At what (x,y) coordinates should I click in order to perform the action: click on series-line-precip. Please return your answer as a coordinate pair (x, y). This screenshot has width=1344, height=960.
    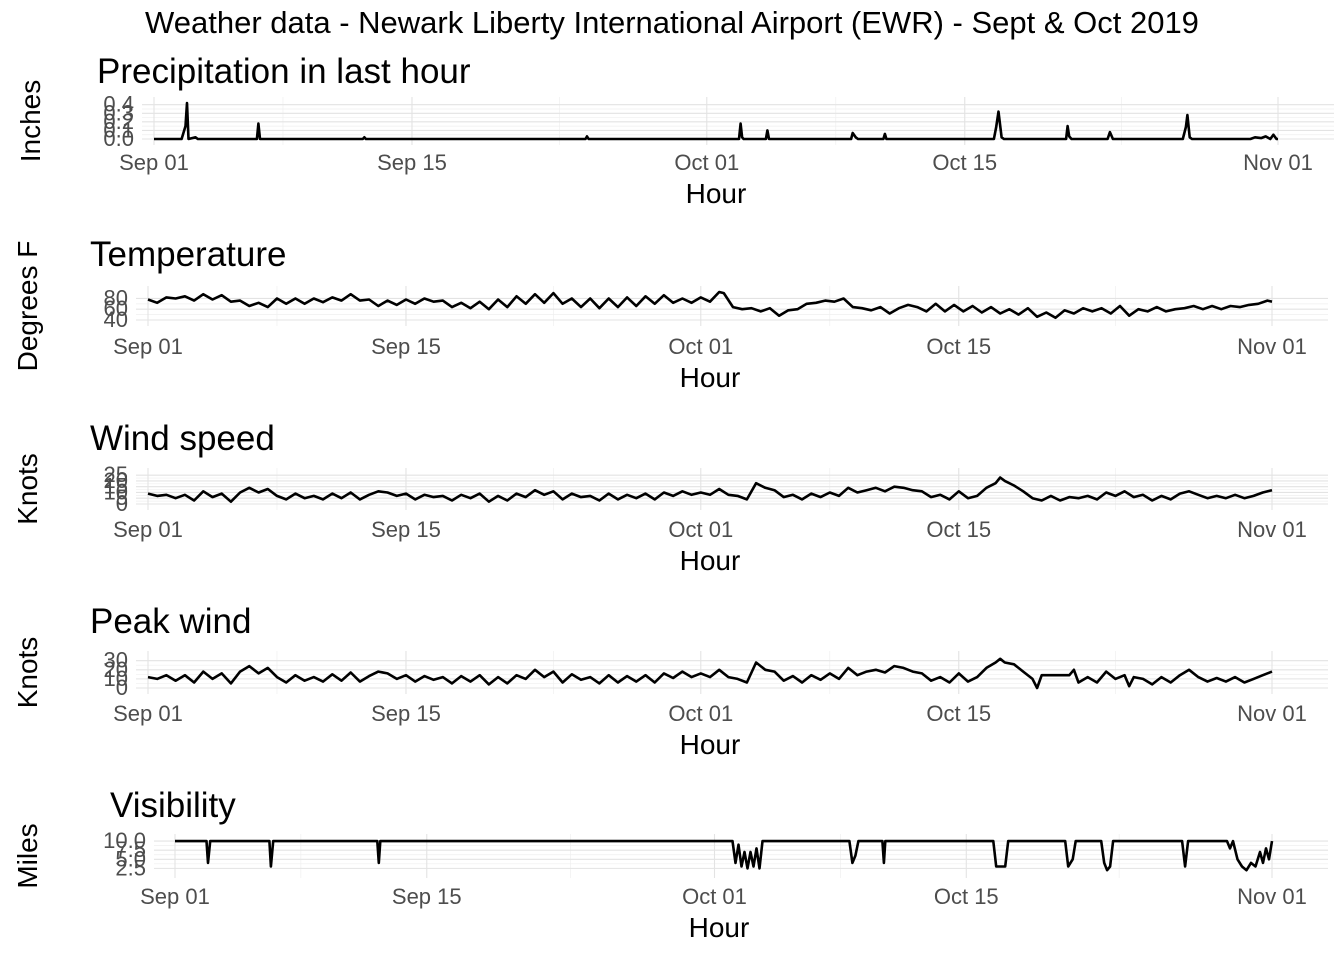
    Looking at the image, I should click on (716, 121).